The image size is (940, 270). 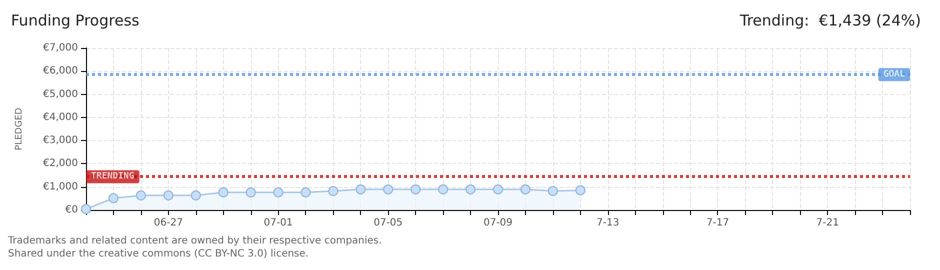 I want to click on y-tick-label: €0, so click(x=71, y=210).